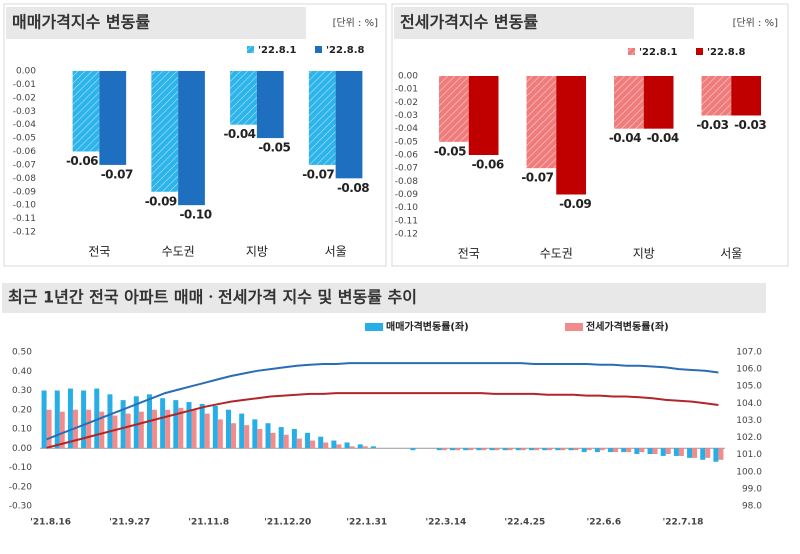  I want to click on y-tick-label: -0.05, so click(406, 142).